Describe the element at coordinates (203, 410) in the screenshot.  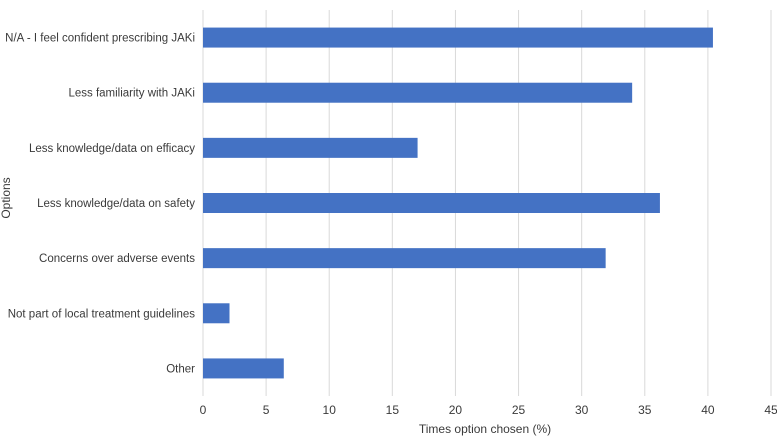
I see `x-tick-label: 0` at that location.